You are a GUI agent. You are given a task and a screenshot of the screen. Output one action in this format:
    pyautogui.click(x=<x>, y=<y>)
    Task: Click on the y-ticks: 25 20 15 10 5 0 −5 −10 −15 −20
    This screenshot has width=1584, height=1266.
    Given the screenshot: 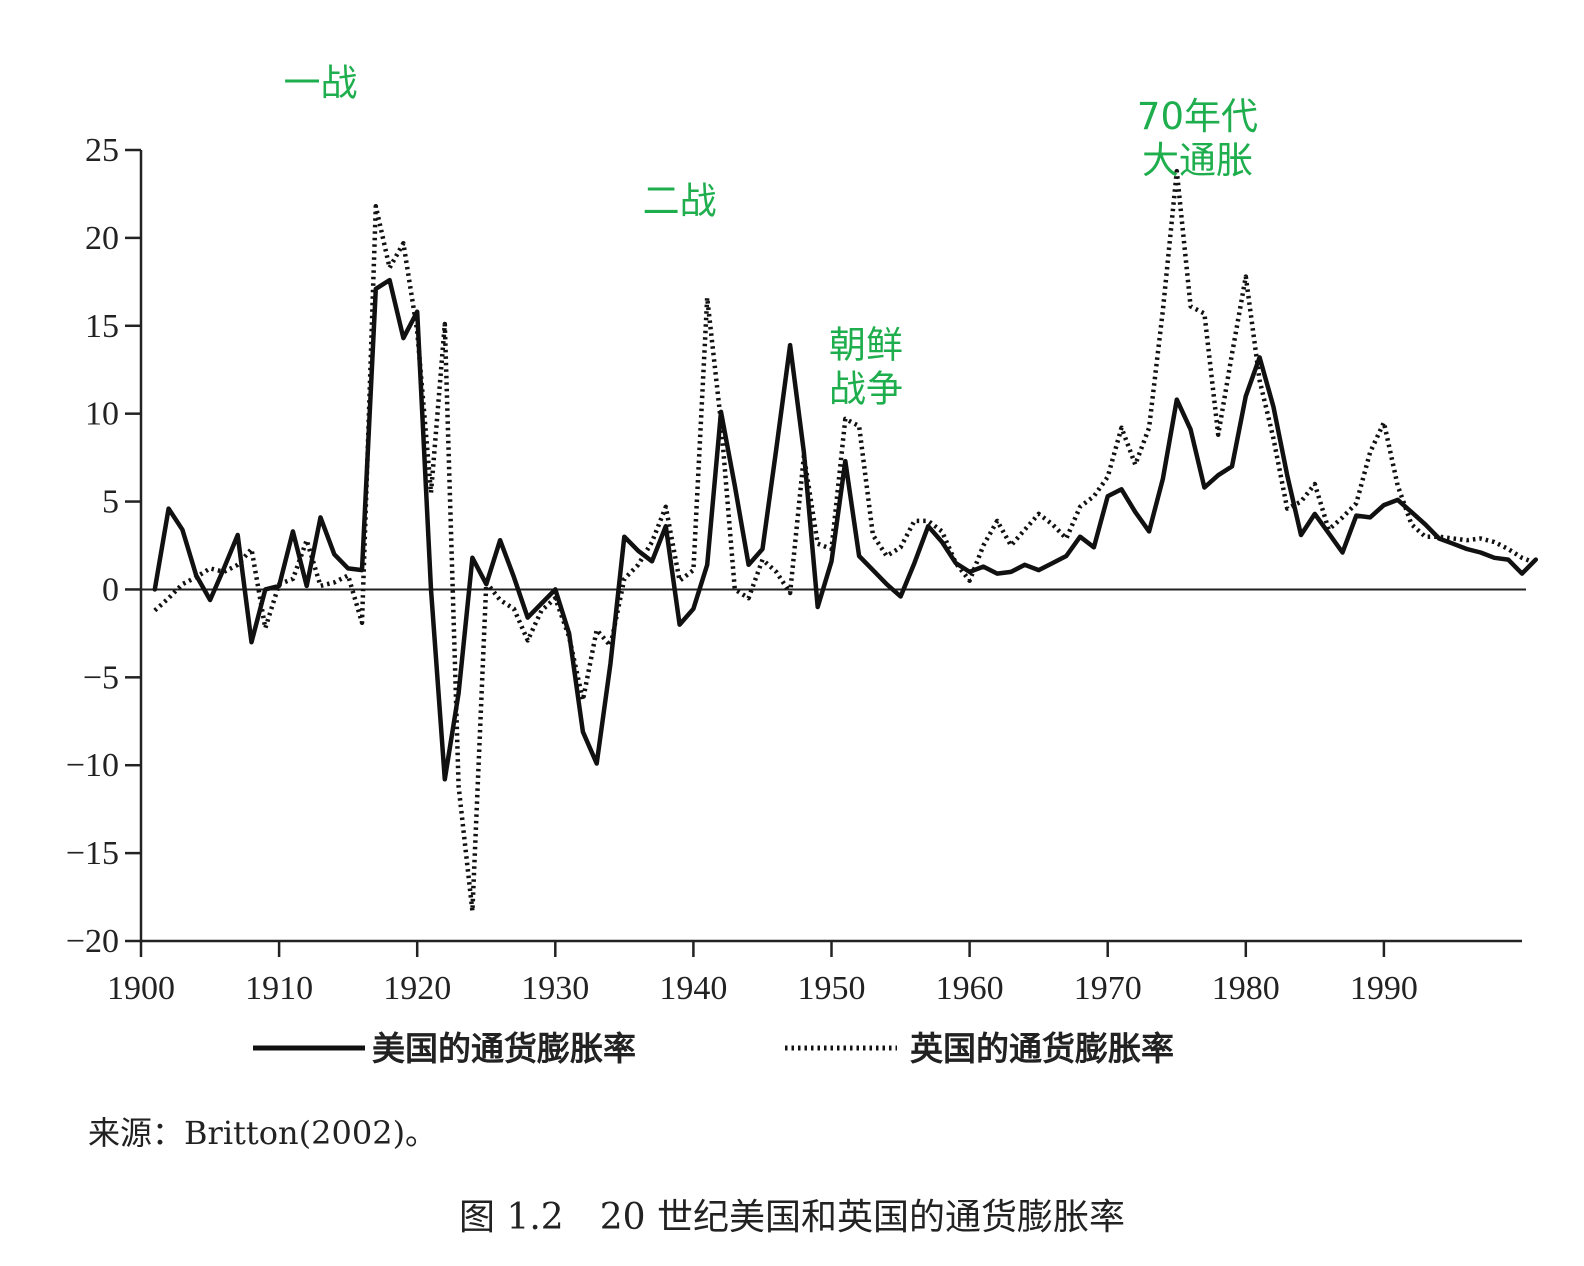 What is the action you would take?
    pyautogui.click(x=103, y=546)
    